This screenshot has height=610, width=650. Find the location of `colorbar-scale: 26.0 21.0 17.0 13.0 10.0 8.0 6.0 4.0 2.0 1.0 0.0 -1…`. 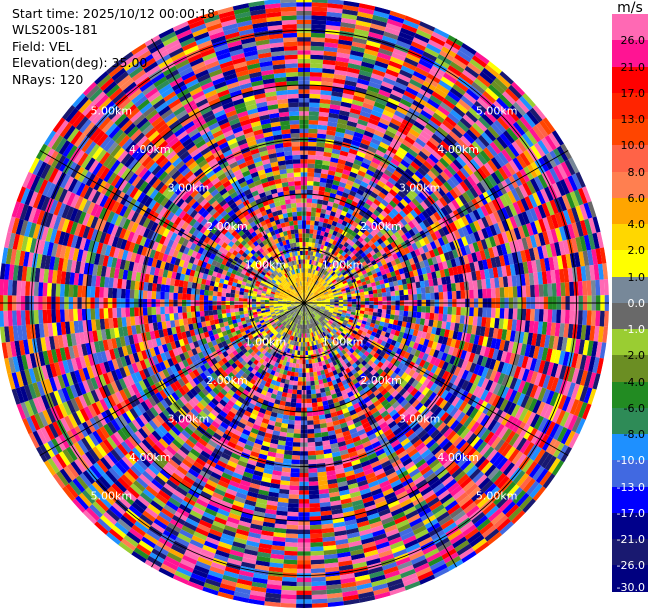

colorbar-scale: 26.0 21.0 17.0 13.0 10.0 8.0 6.0 4.0 2.0 1.0 0.0 -1… is located at coordinates (630, 304).